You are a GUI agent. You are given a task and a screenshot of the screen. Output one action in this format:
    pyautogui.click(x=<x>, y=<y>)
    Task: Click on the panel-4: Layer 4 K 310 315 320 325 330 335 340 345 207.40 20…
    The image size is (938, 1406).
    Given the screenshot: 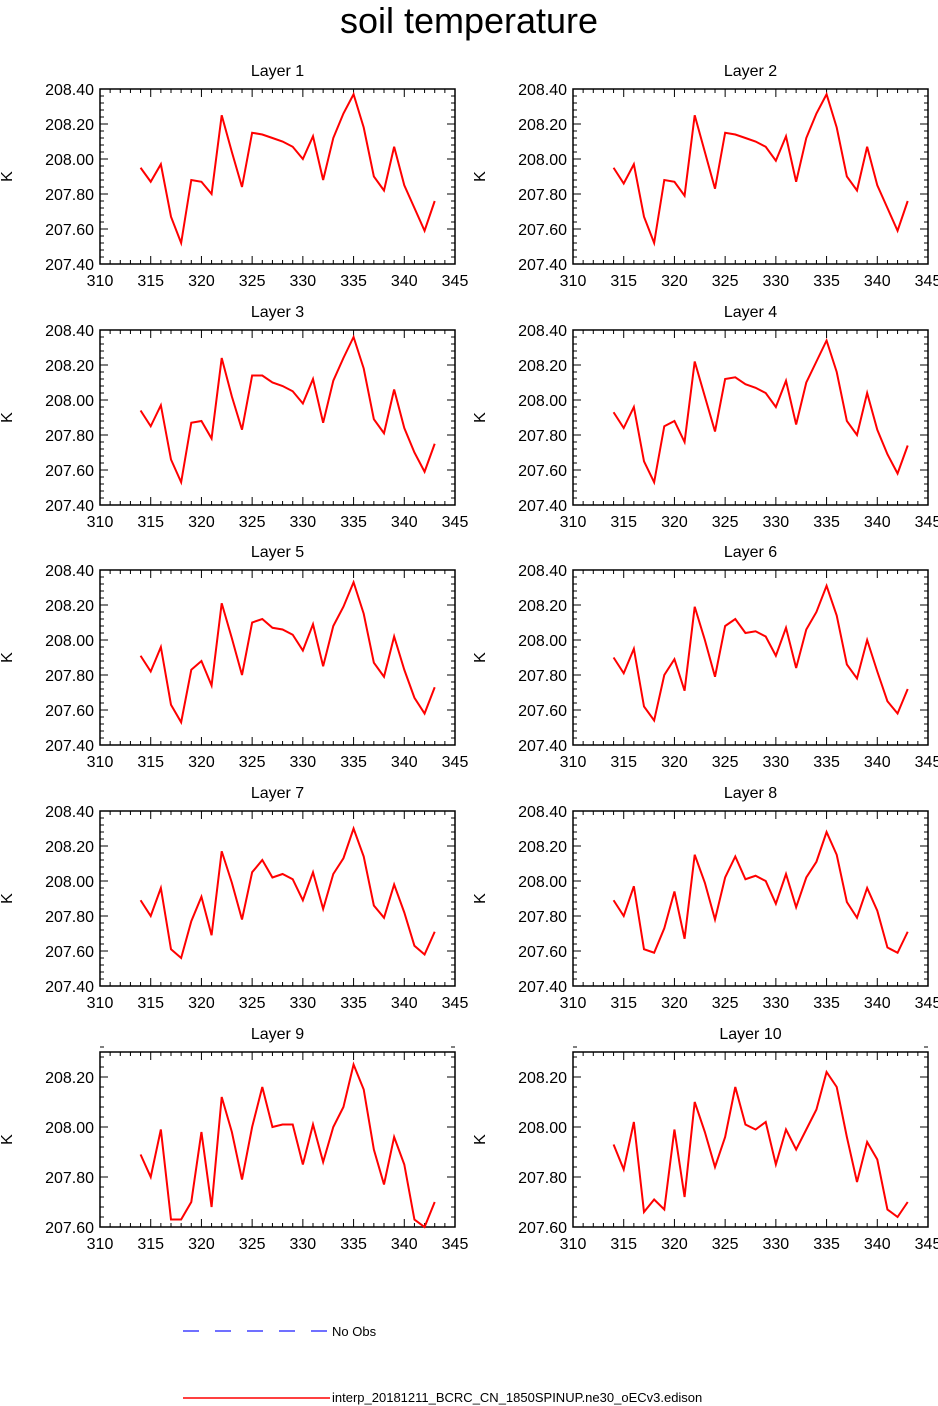 What is the action you would take?
    pyautogui.click(x=705, y=417)
    